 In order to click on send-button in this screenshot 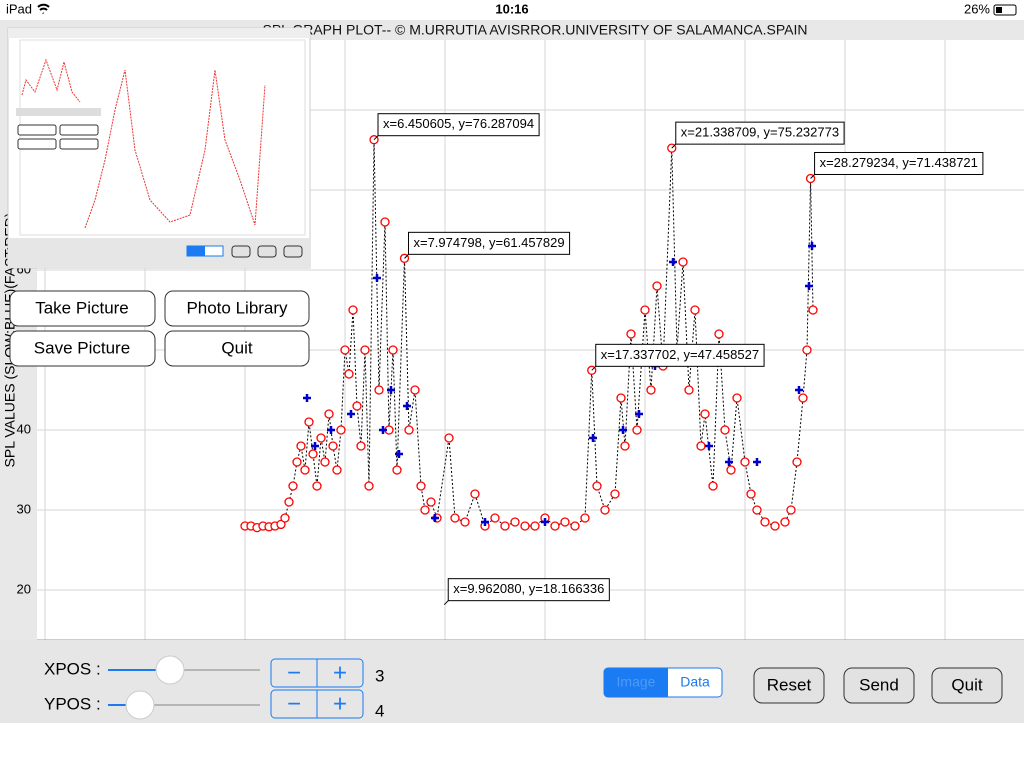, I will do `click(879, 685)`.